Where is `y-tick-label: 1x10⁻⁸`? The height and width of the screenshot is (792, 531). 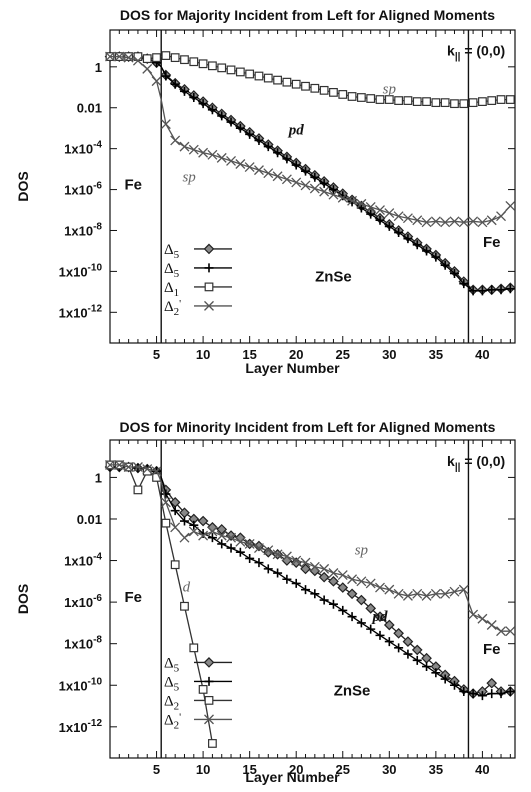 y-tick-label: 1x10⁻⁸ is located at coordinates (83, 643).